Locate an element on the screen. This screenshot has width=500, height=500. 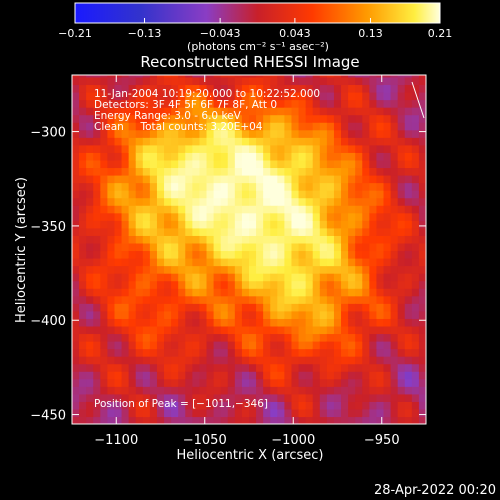
y-tick-label: −400 is located at coordinates (48, 321).